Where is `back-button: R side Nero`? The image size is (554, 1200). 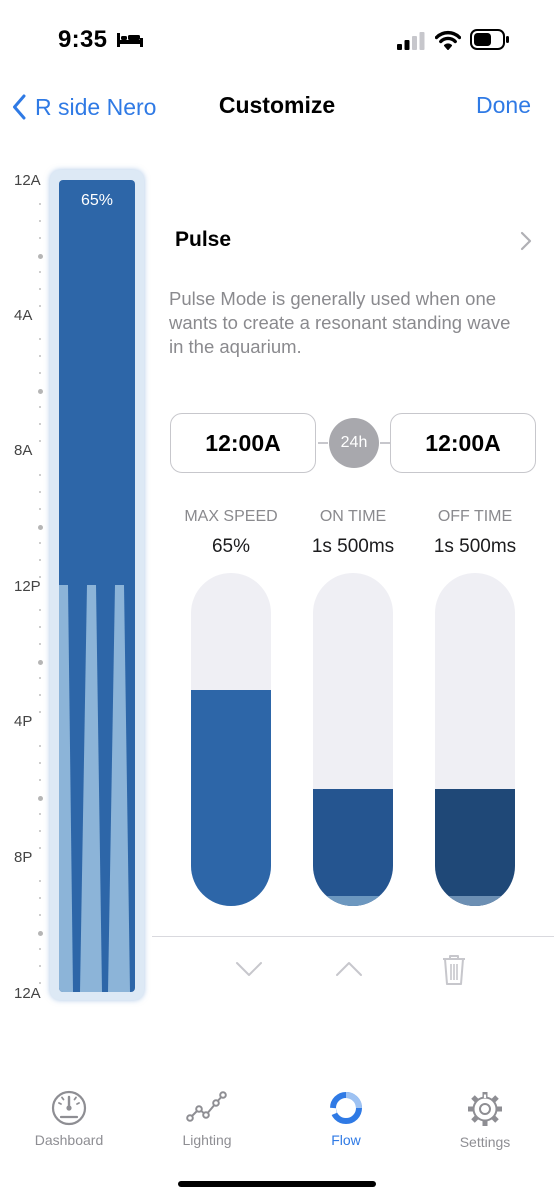
back-button: R side Nero is located at coordinates (84, 107).